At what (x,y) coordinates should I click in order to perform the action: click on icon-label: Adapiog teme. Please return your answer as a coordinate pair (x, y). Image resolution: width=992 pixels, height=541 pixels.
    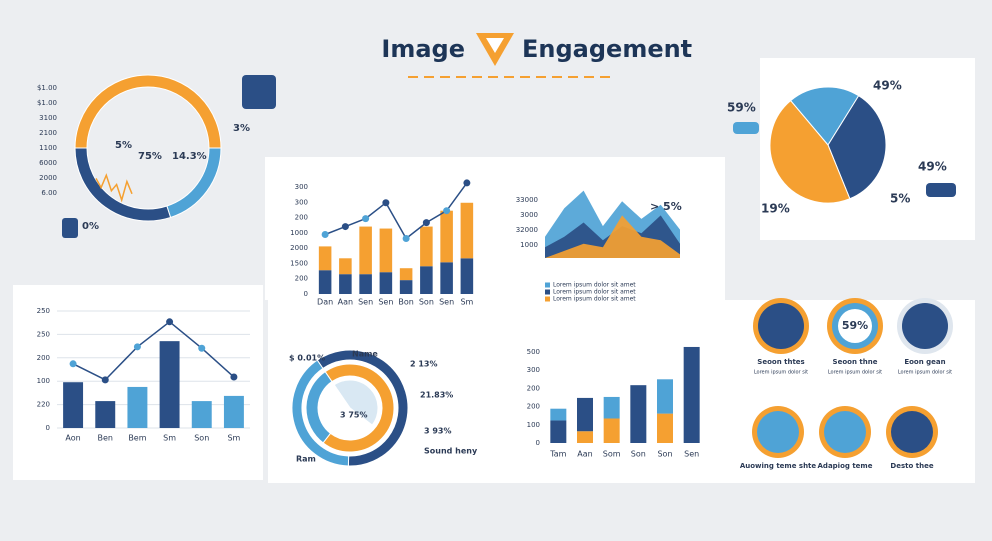
    Looking at the image, I should click on (845, 466).